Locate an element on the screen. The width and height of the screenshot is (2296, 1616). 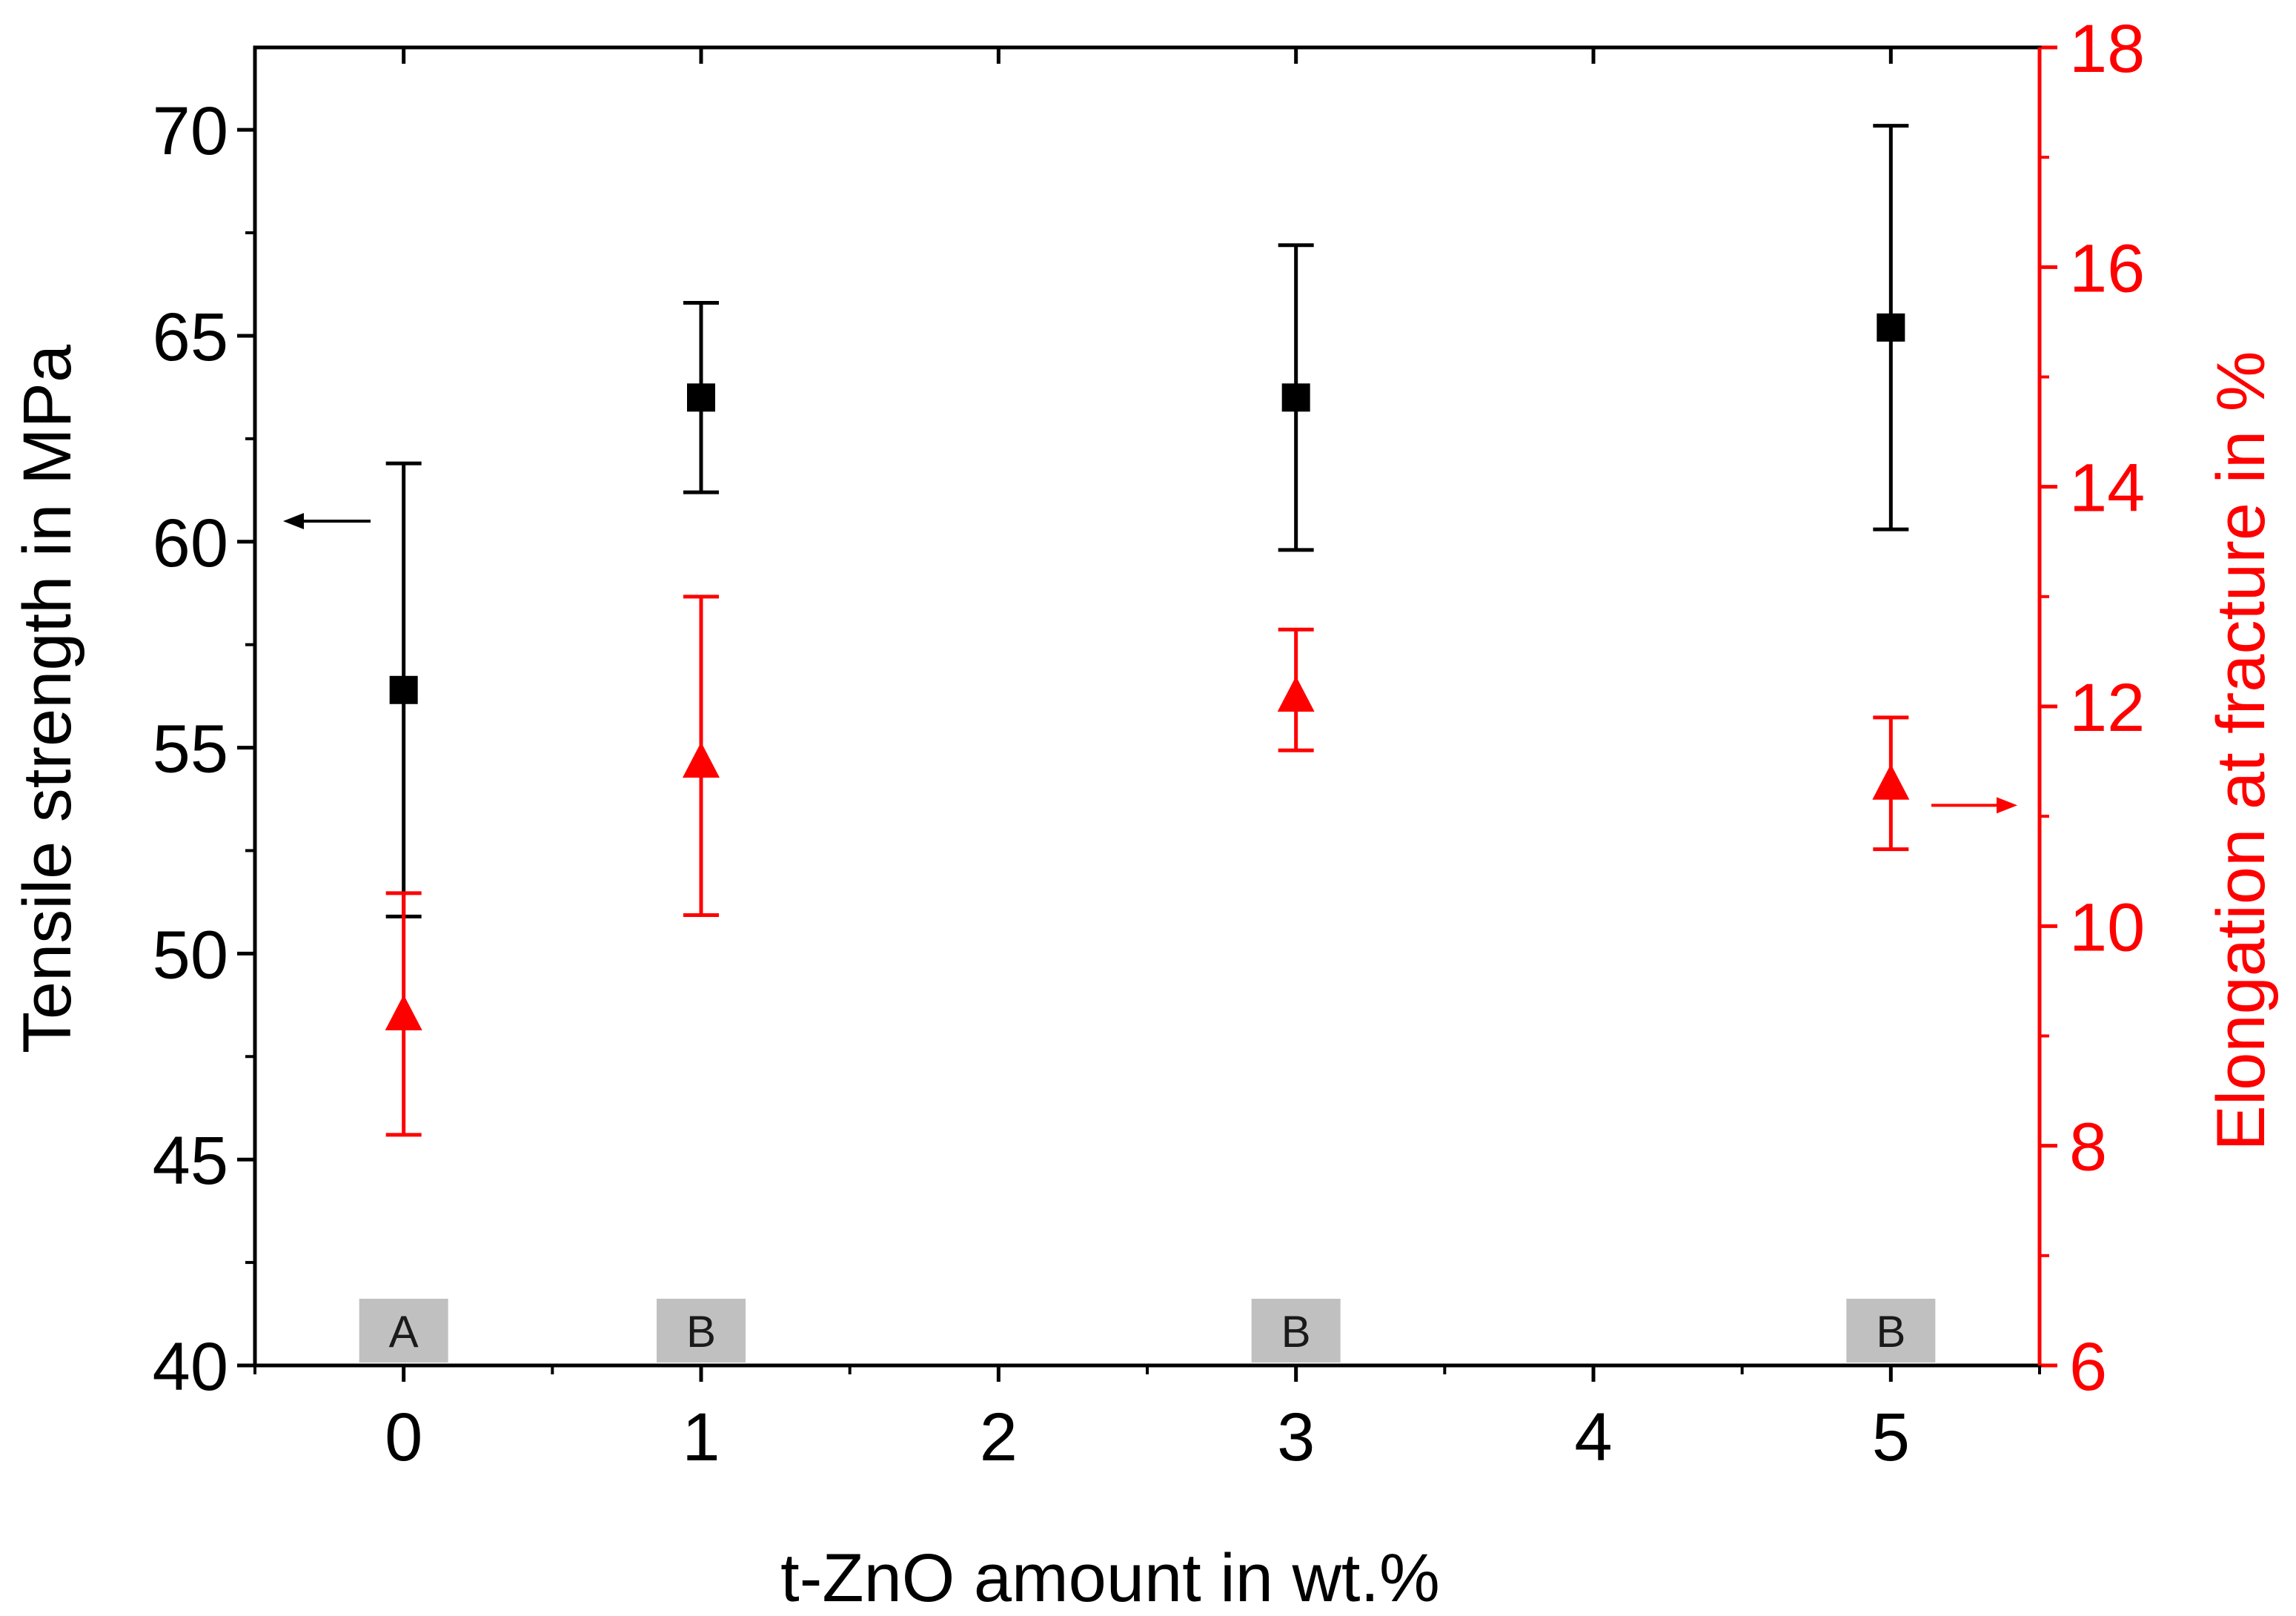
y-right-tick-label: 12 is located at coordinates (2107, 708).